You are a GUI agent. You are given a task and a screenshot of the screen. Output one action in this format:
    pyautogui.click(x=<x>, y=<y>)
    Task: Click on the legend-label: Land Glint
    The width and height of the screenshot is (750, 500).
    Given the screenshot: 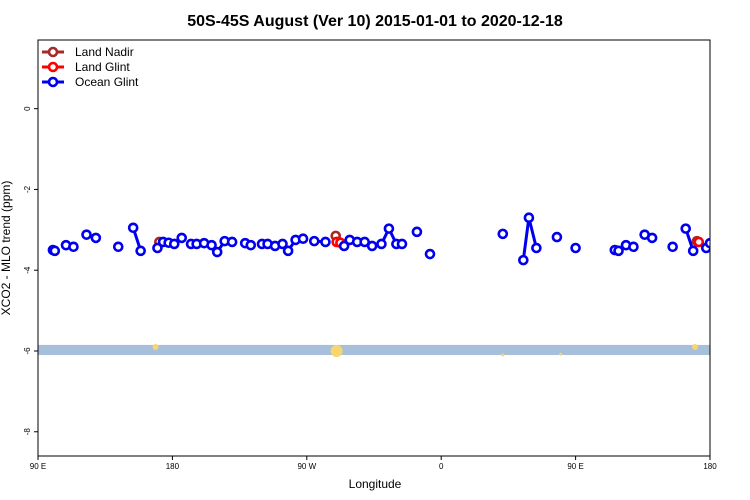 What is the action you would take?
    pyautogui.click(x=102, y=67)
    